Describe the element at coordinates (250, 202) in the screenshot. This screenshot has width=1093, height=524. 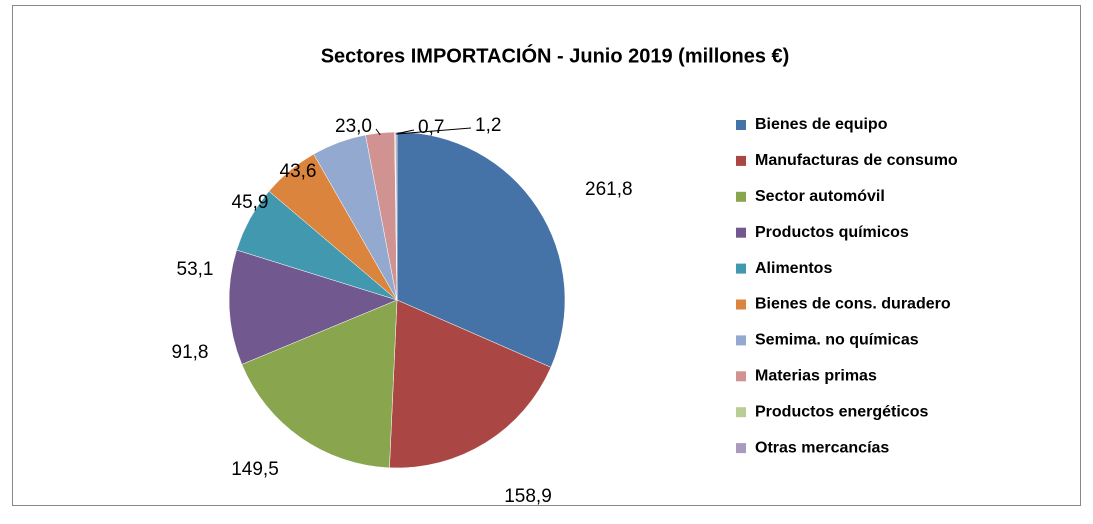
I see `value-label: 45,9` at that location.